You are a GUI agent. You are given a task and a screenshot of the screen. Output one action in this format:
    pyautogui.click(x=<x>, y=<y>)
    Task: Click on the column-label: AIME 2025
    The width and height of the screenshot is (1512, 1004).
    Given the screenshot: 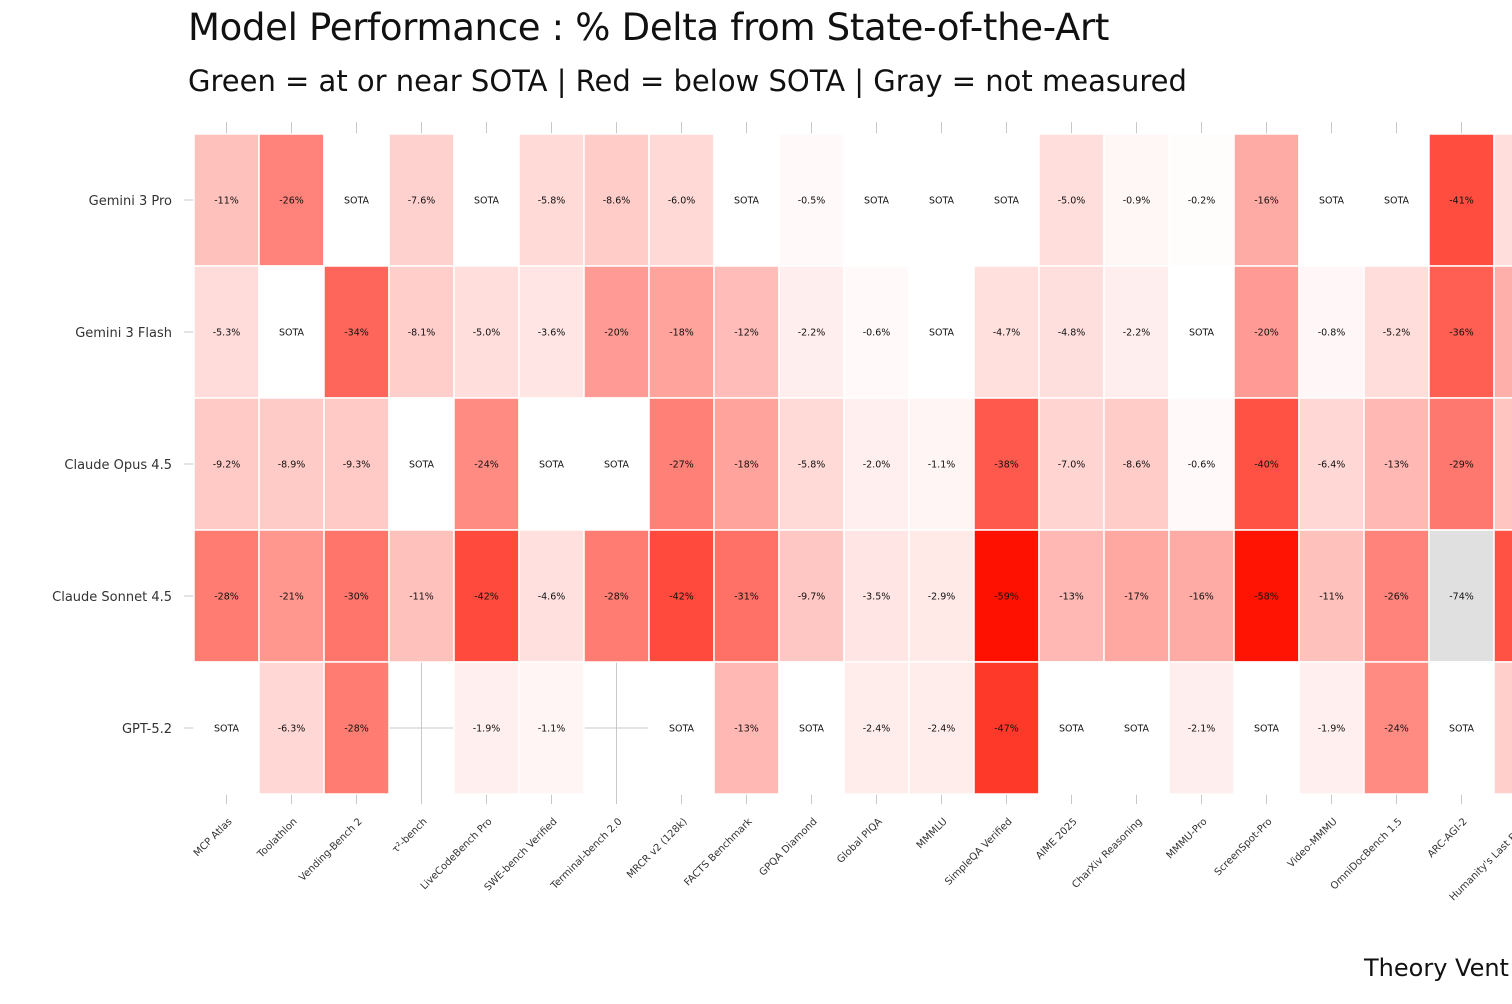 What is the action you would take?
    pyautogui.click(x=1057, y=839)
    